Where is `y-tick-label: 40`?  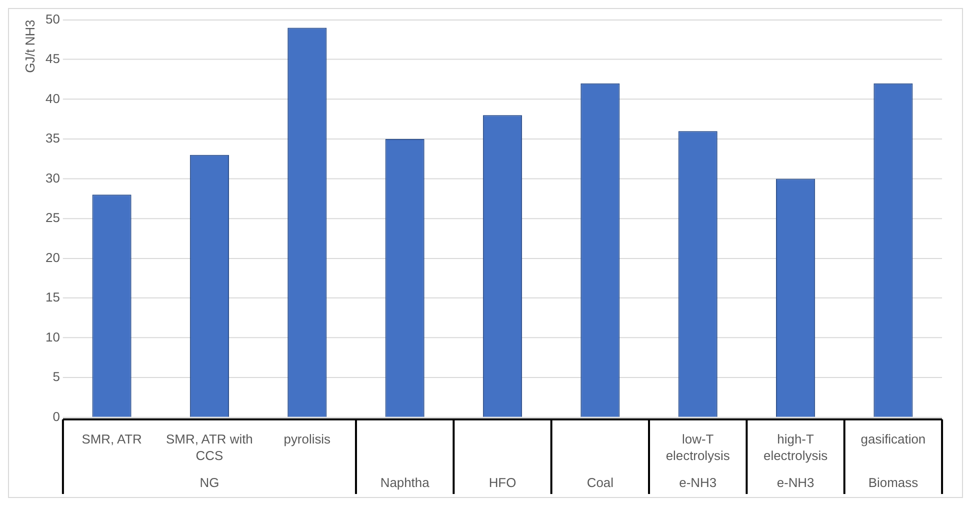 y-tick-label: 40 is located at coordinates (53, 98).